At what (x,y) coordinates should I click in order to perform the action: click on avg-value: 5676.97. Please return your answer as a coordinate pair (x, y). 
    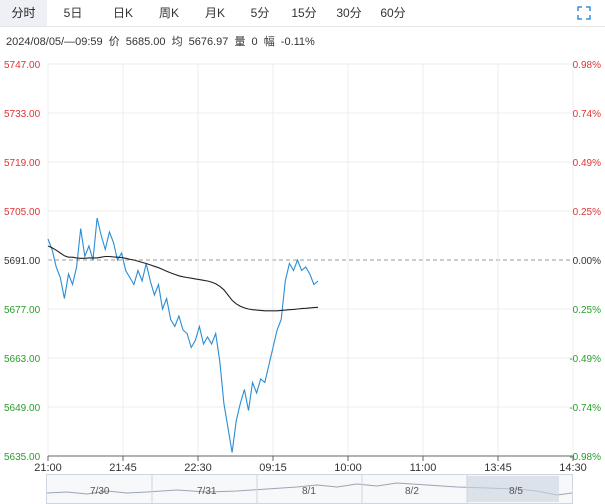
    Looking at the image, I should click on (208, 42).